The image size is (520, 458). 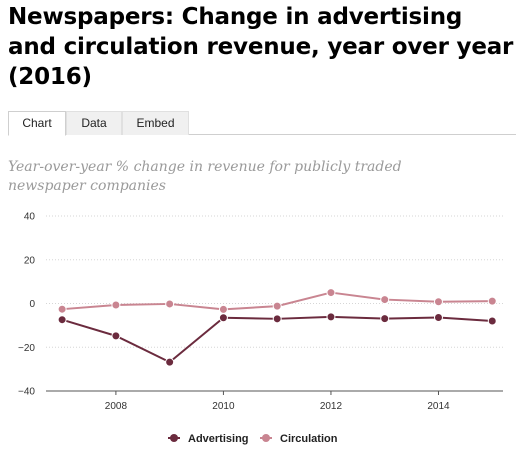 I want to click on advertising-legend-label: Advertising, so click(x=218, y=439).